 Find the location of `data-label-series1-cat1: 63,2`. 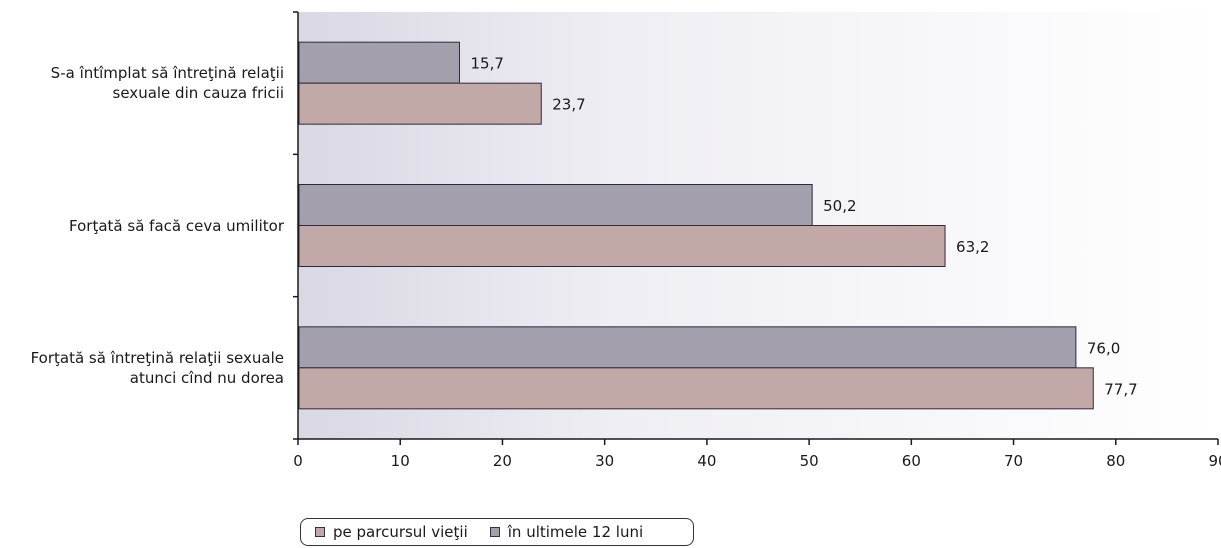

data-label-series1-cat1: 63,2 is located at coordinates (972, 247).